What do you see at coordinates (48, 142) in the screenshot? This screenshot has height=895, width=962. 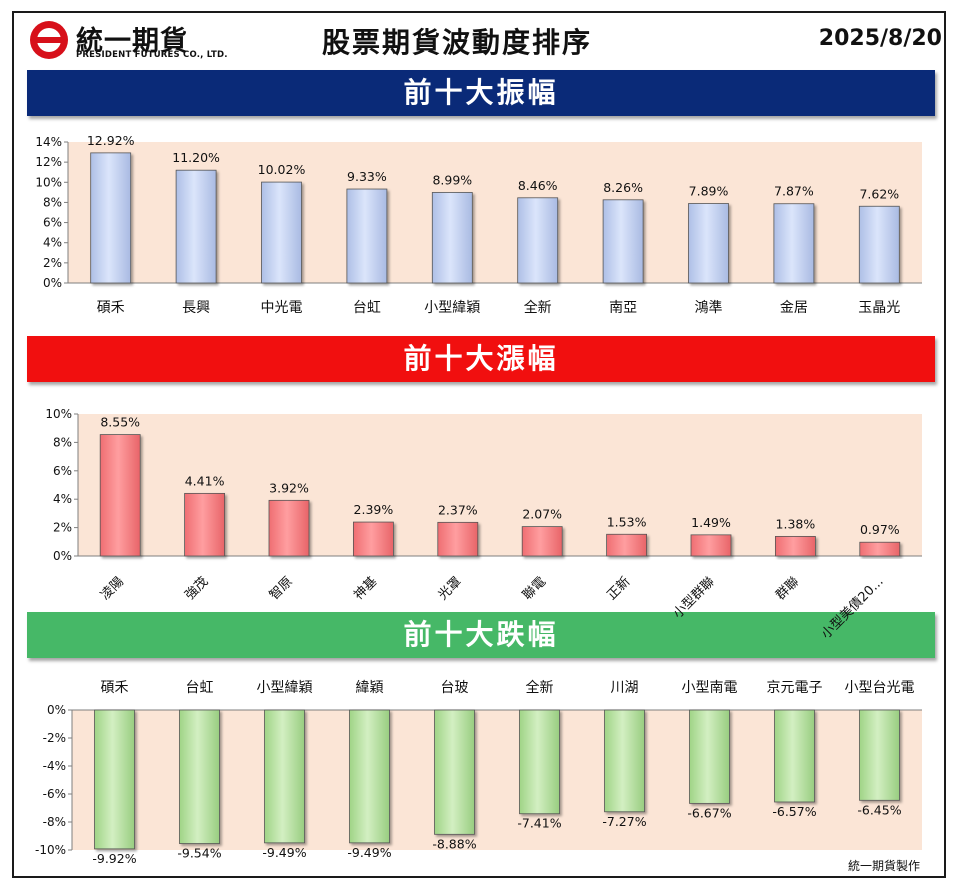 I see `amplitude-y-tick-label: 14%` at bounding box center [48, 142].